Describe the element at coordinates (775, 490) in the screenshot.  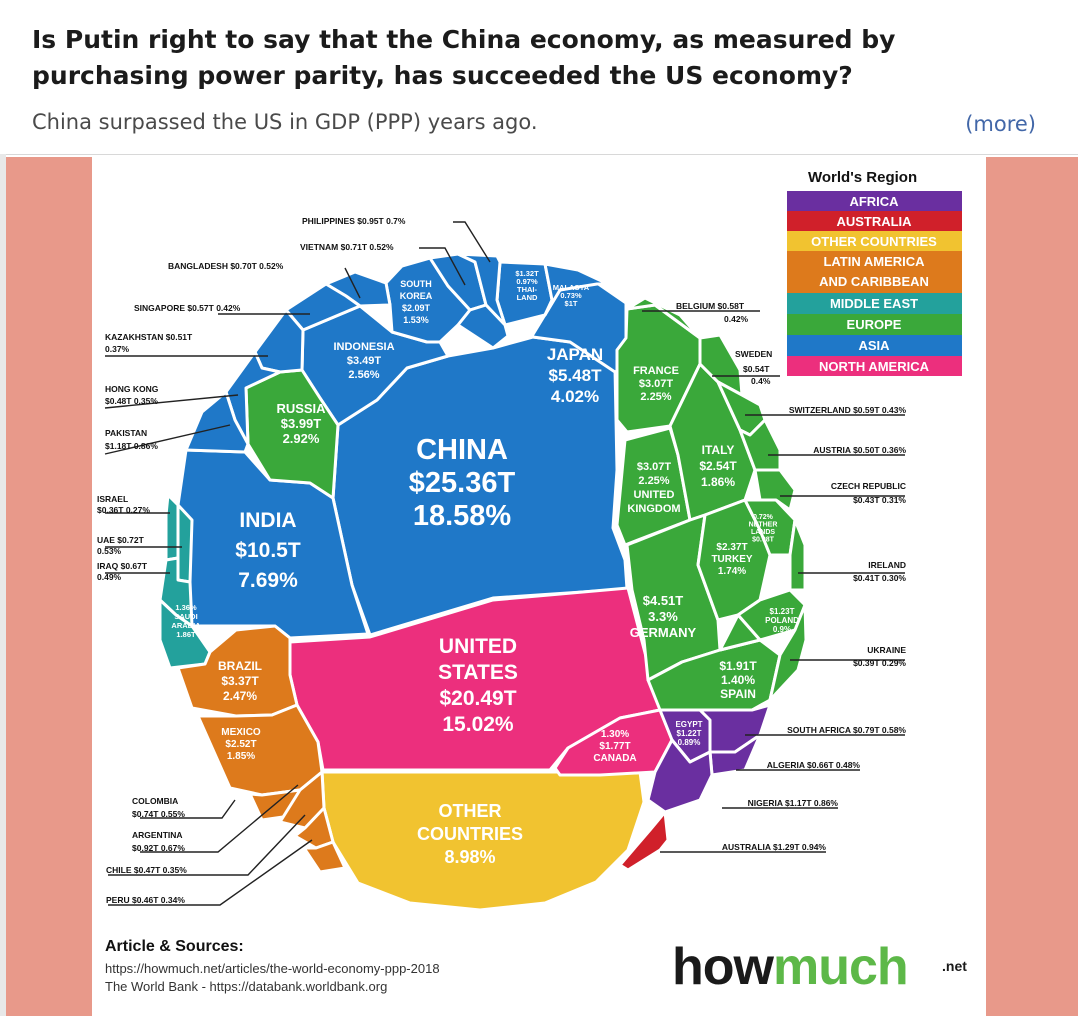
I see `tile-czech` at that location.